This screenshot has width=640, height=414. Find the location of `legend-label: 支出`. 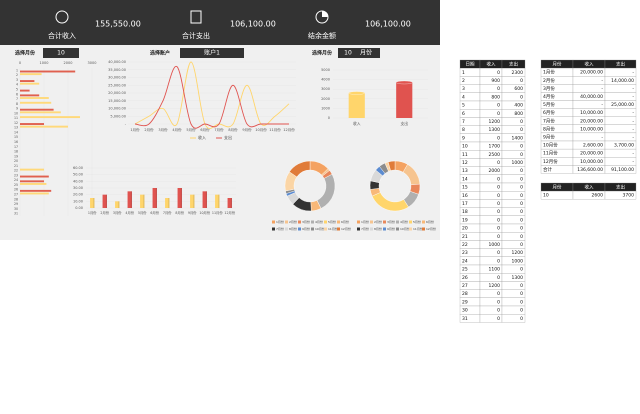

legend-label: 支出 is located at coordinates (228, 137).